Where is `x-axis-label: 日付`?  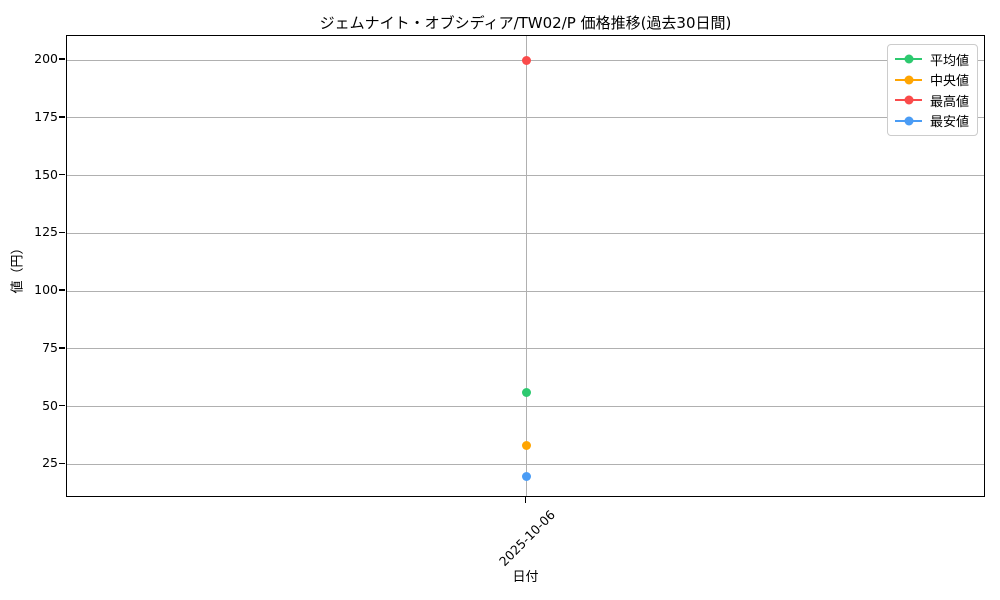 x-axis-label: 日付 is located at coordinates (525, 577).